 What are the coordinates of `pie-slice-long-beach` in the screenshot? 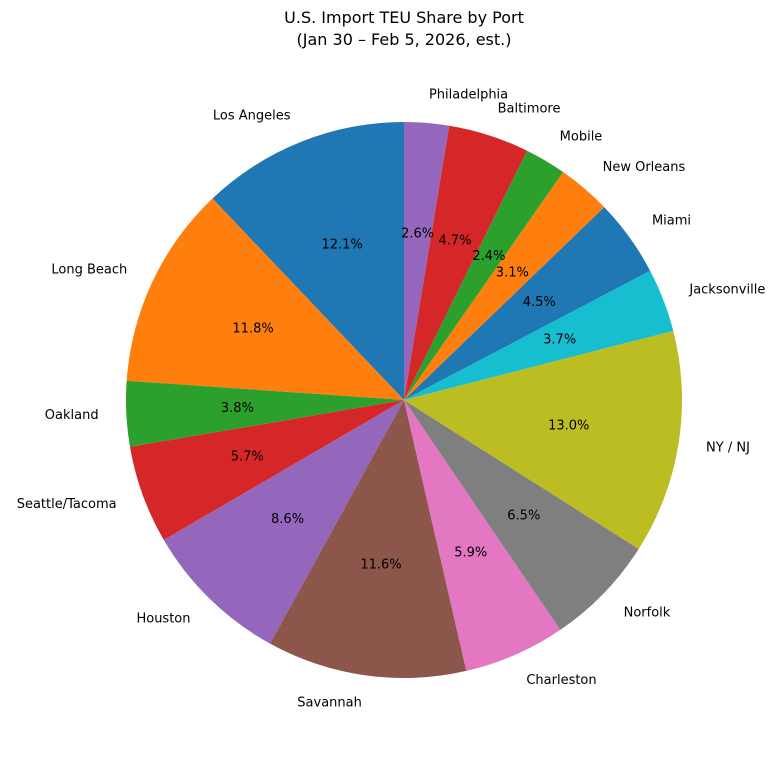 It's located at (265, 299).